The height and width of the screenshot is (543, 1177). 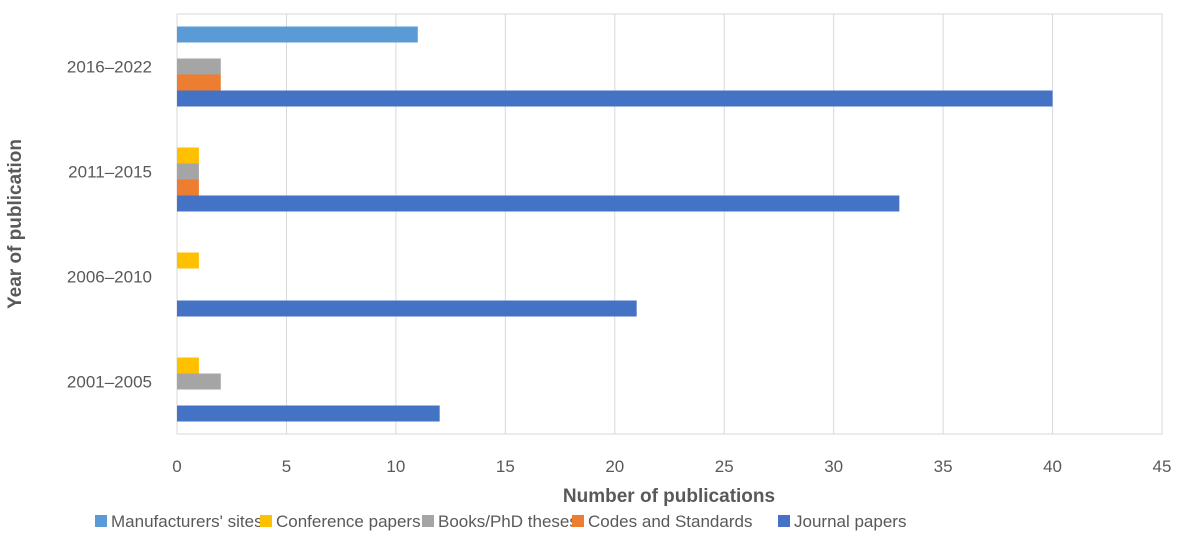 I want to click on legend-label: Manufacturers' sites, so click(x=187, y=521).